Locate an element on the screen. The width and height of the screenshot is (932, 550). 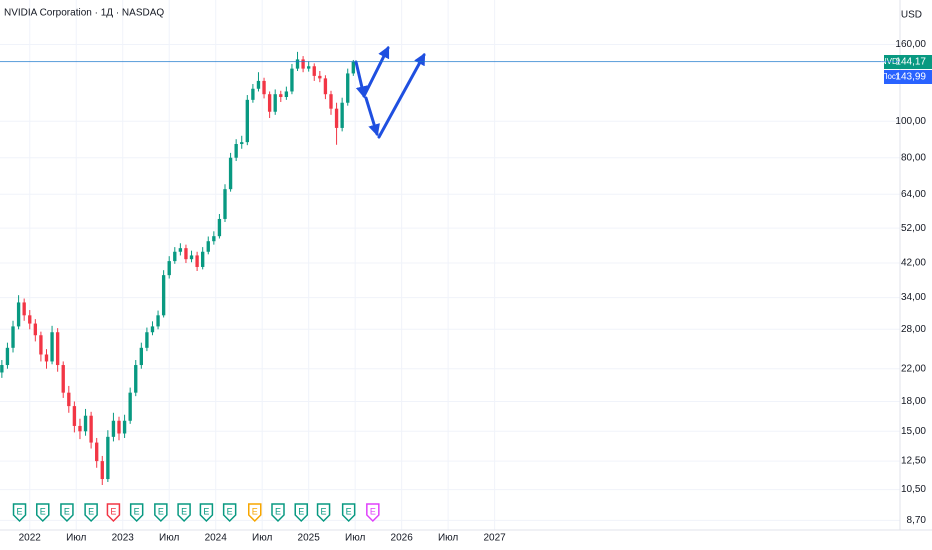
y-tick-label: 100,00 is located at coordinates (910, 121).